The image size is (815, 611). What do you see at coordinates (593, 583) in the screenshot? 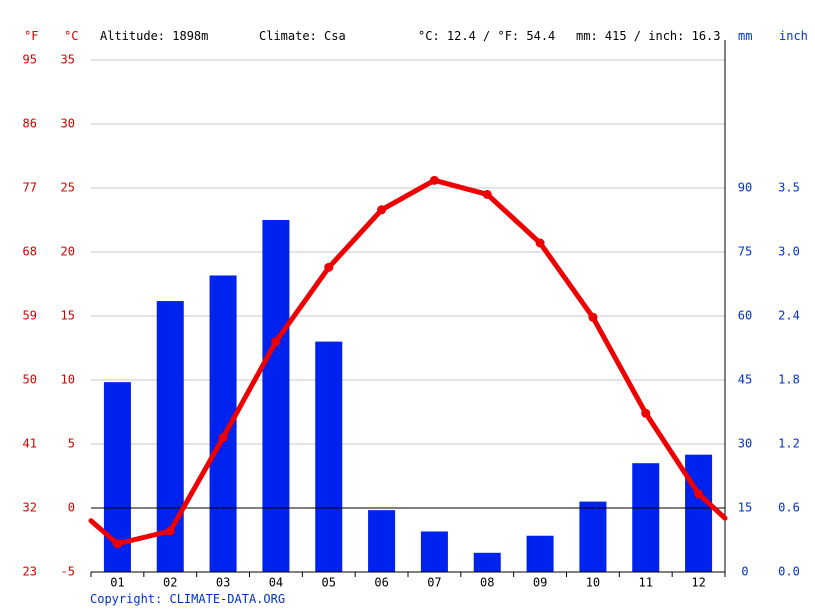
I see `month-label: 10` at bounding box center [593, 583].